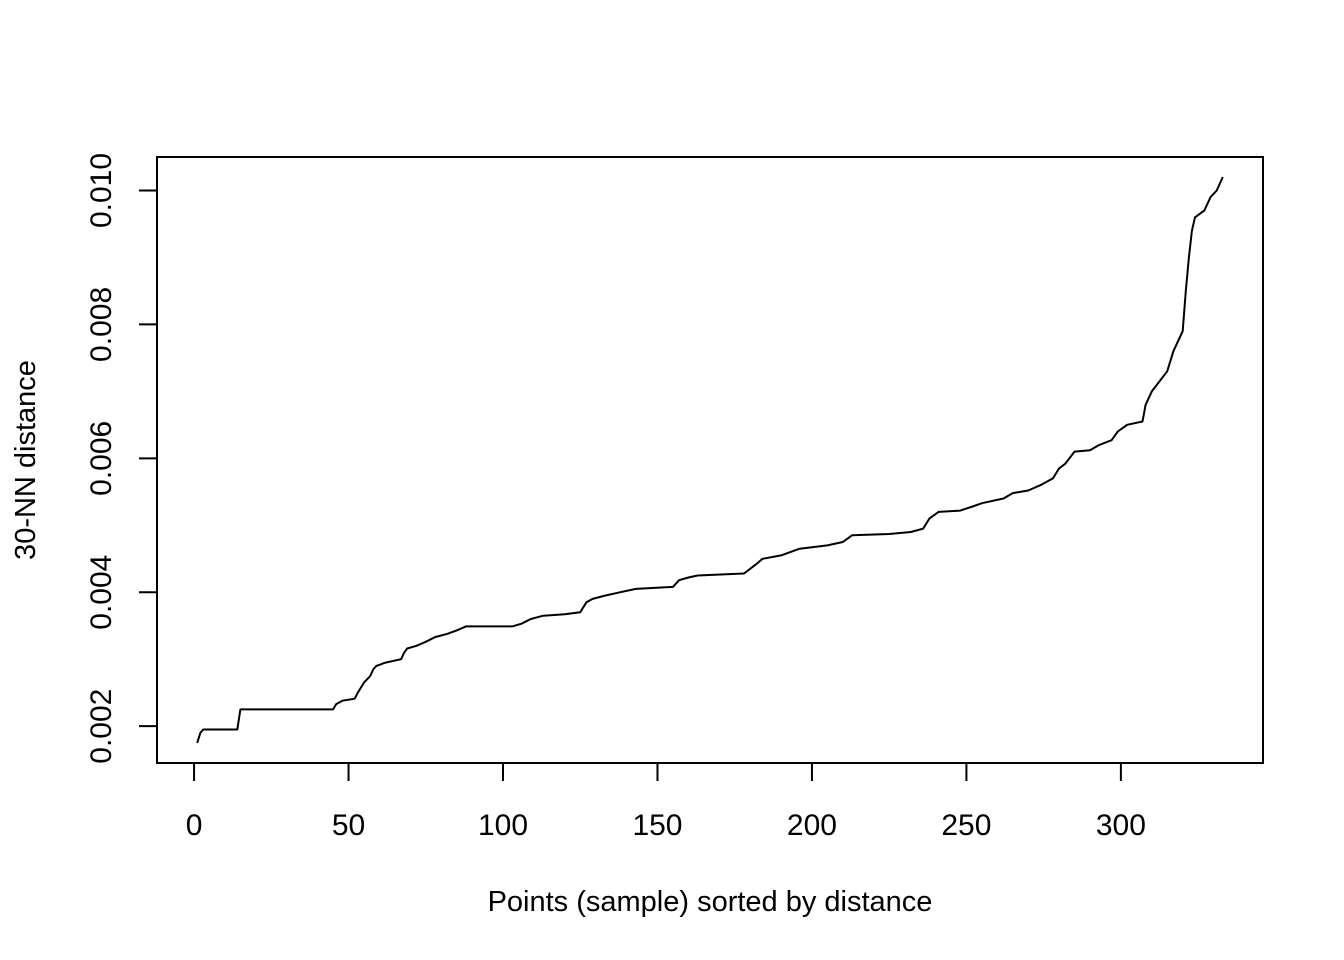 Image resolution: width=1344 pixels, height=960 pixels. What do you see at coordinates (101, 458) in the screenshot?
I see `y-tick-label: 0.006` at bounding box center [101, 458].